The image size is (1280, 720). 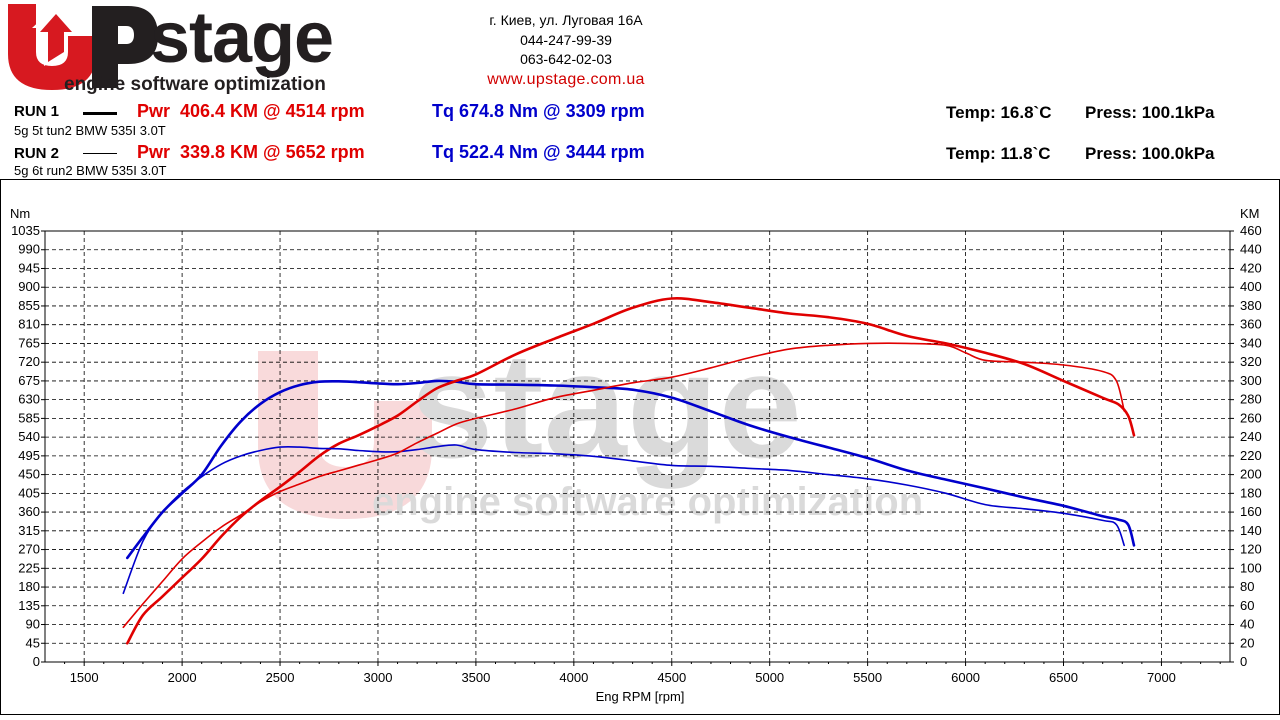 What do you see at coordinates (84, 677) in the screenshot?
I see `x-tick-label: 1500` at bounding box center [84, 677].